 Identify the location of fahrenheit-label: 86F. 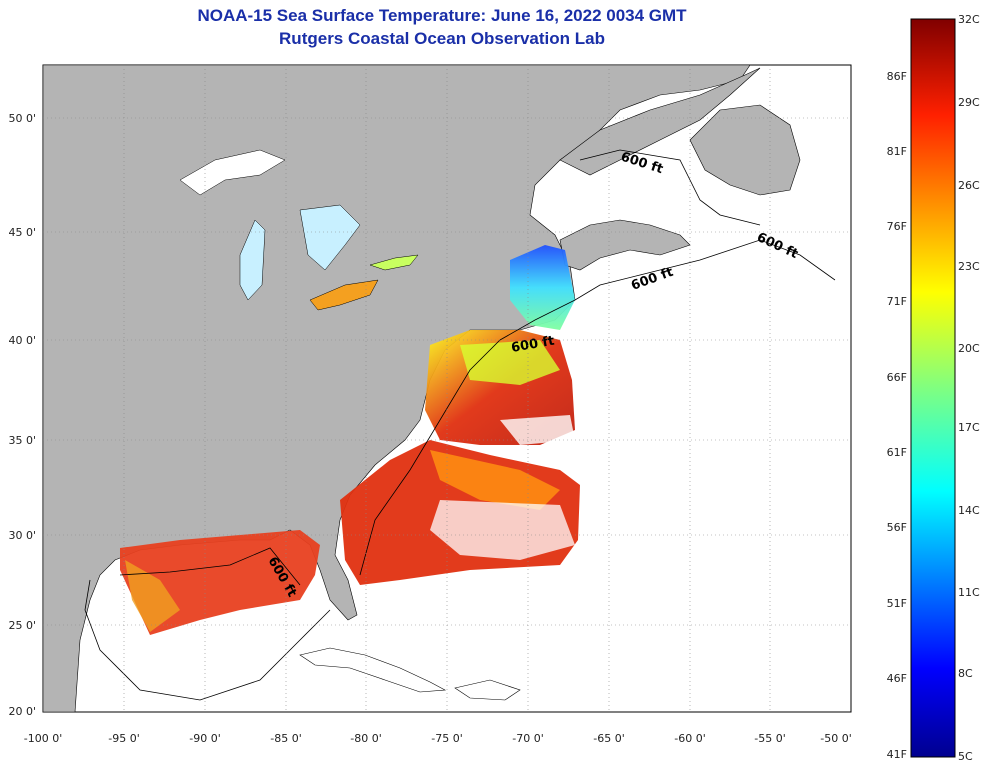
(897, 76).